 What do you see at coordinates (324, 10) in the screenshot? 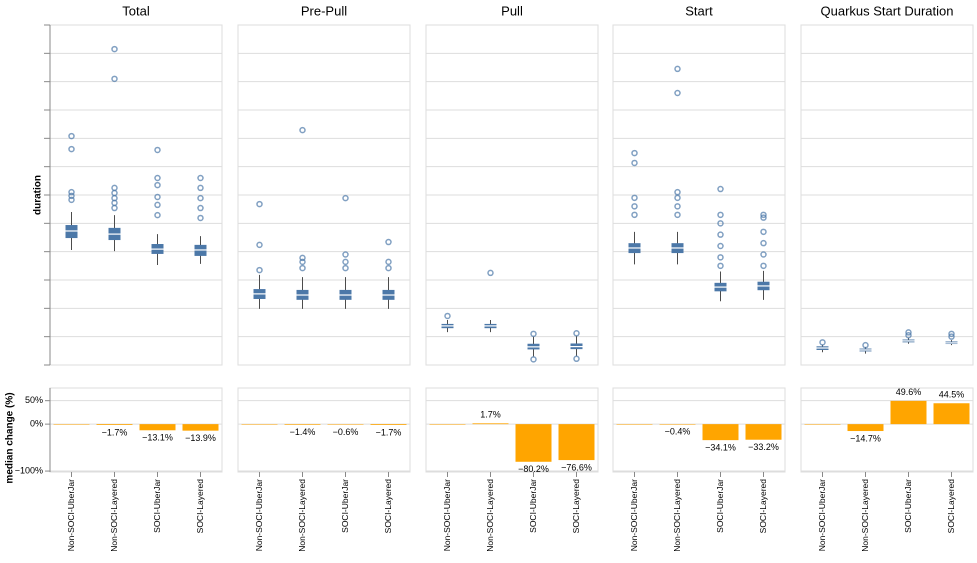
I see `panel-title: Pre-Pull` at bounding box center [324, 10].